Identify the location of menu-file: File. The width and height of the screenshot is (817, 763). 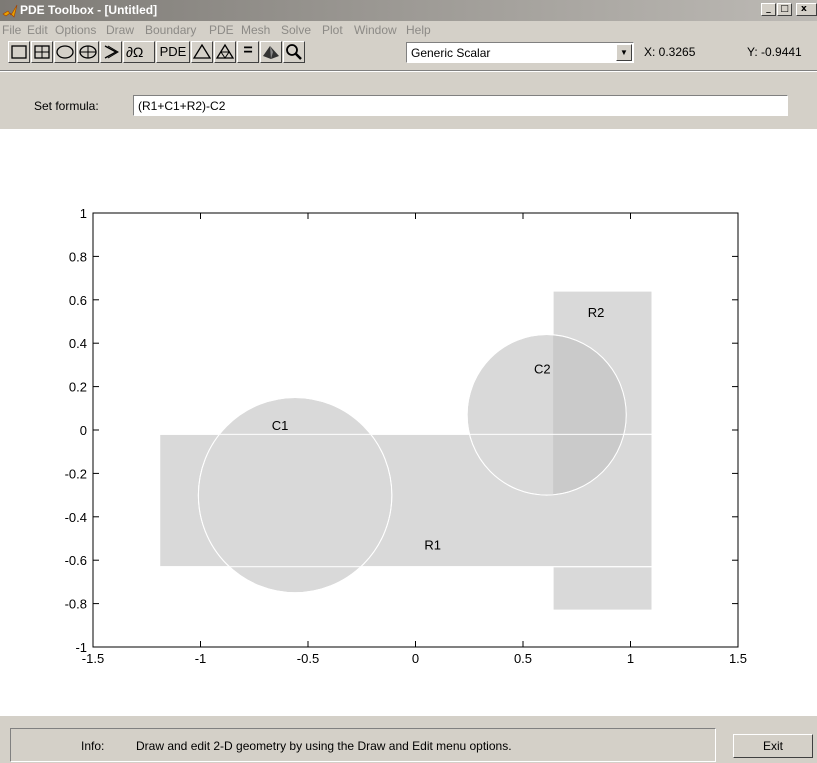
(12, 30).